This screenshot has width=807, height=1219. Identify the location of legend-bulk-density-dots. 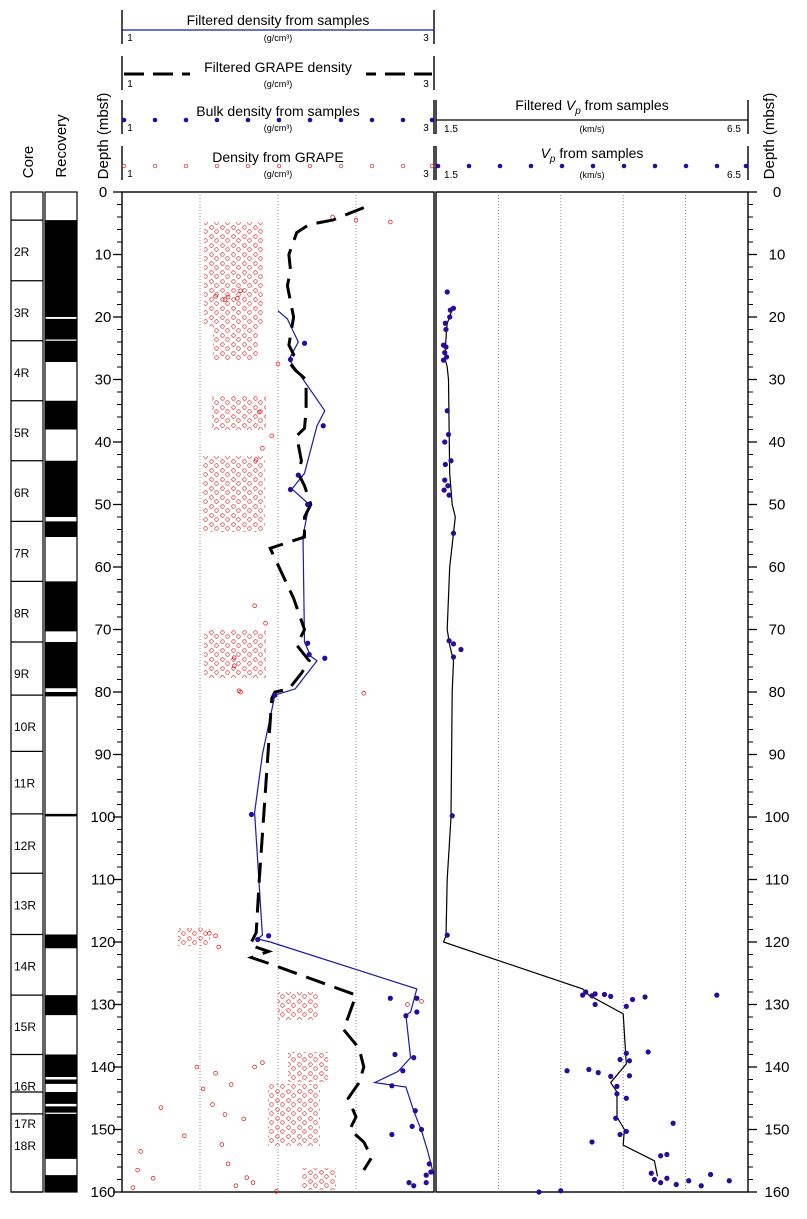
(278, 120).